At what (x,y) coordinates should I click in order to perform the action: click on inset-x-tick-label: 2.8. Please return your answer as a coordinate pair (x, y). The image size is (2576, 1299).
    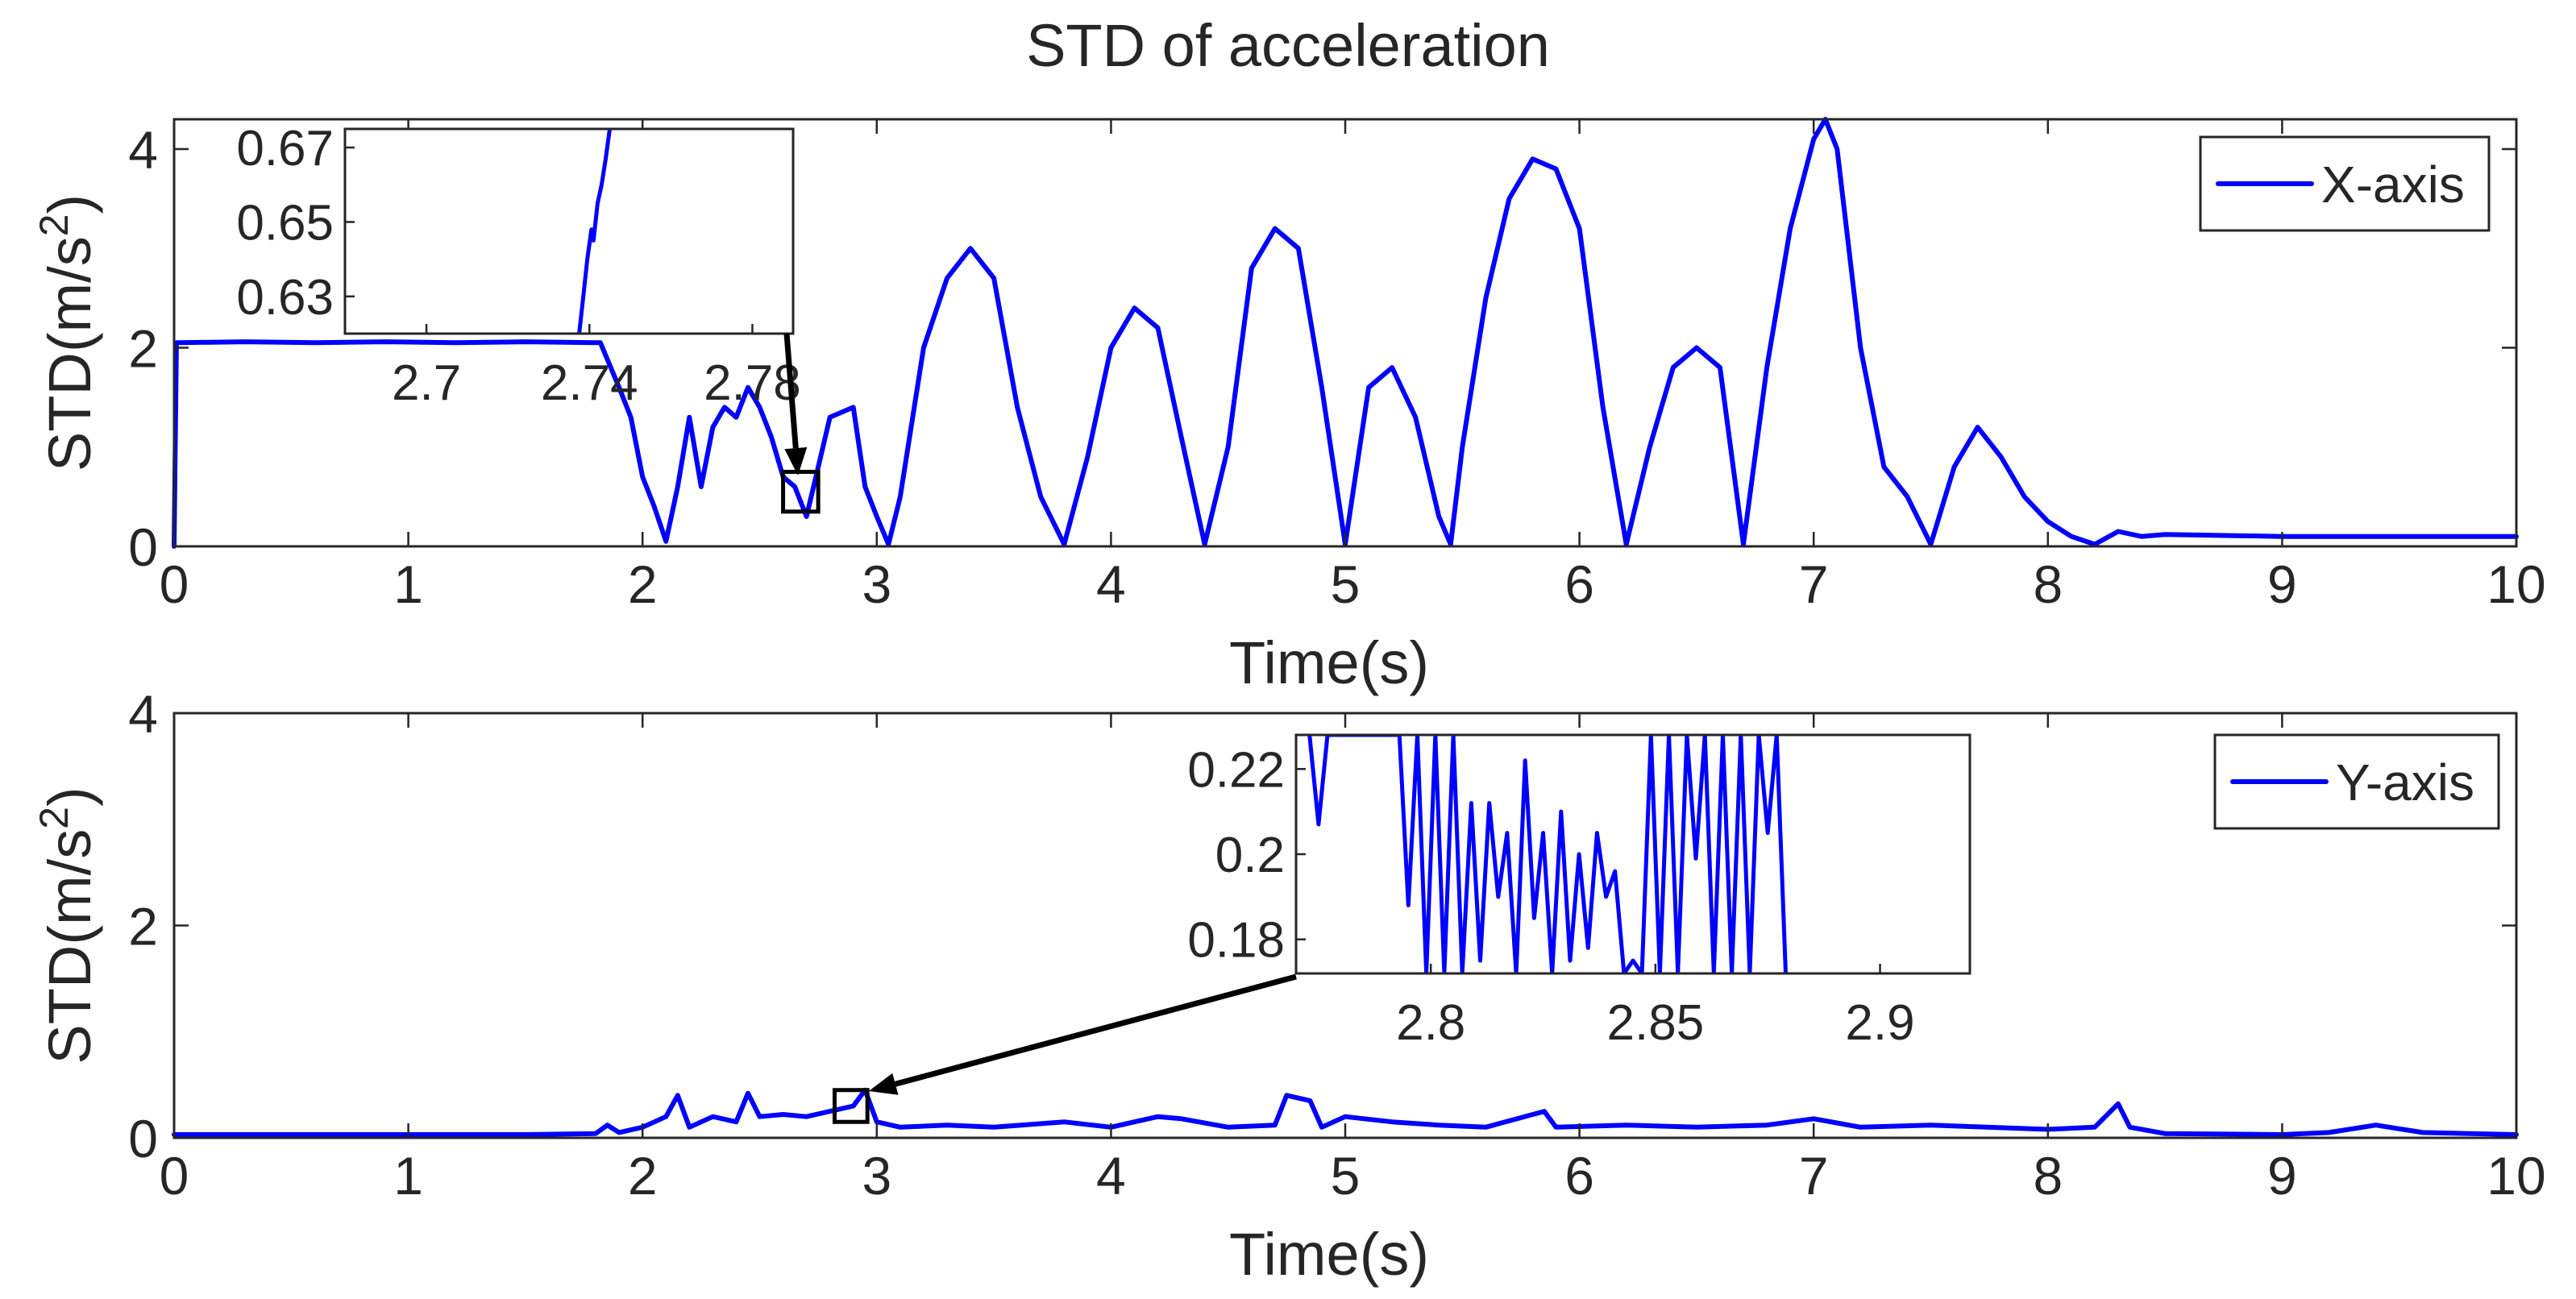
    Looking at the image, I should click on (1430, 1023).